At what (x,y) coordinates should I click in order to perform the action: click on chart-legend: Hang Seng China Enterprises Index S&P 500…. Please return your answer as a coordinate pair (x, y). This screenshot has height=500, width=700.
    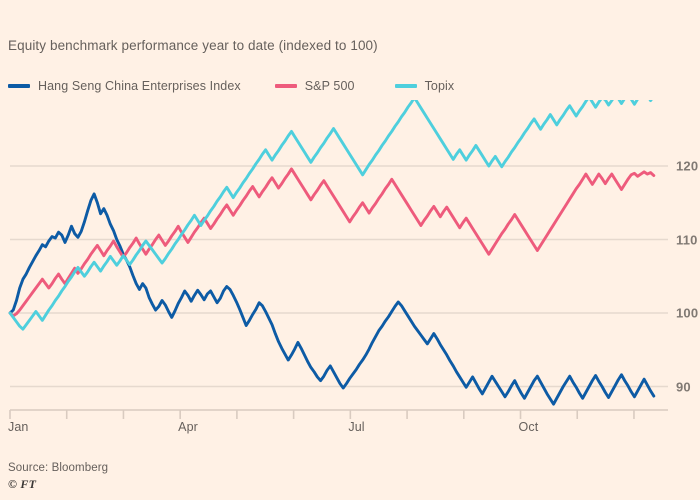
    Looking at the image, I should click on (231, 86).